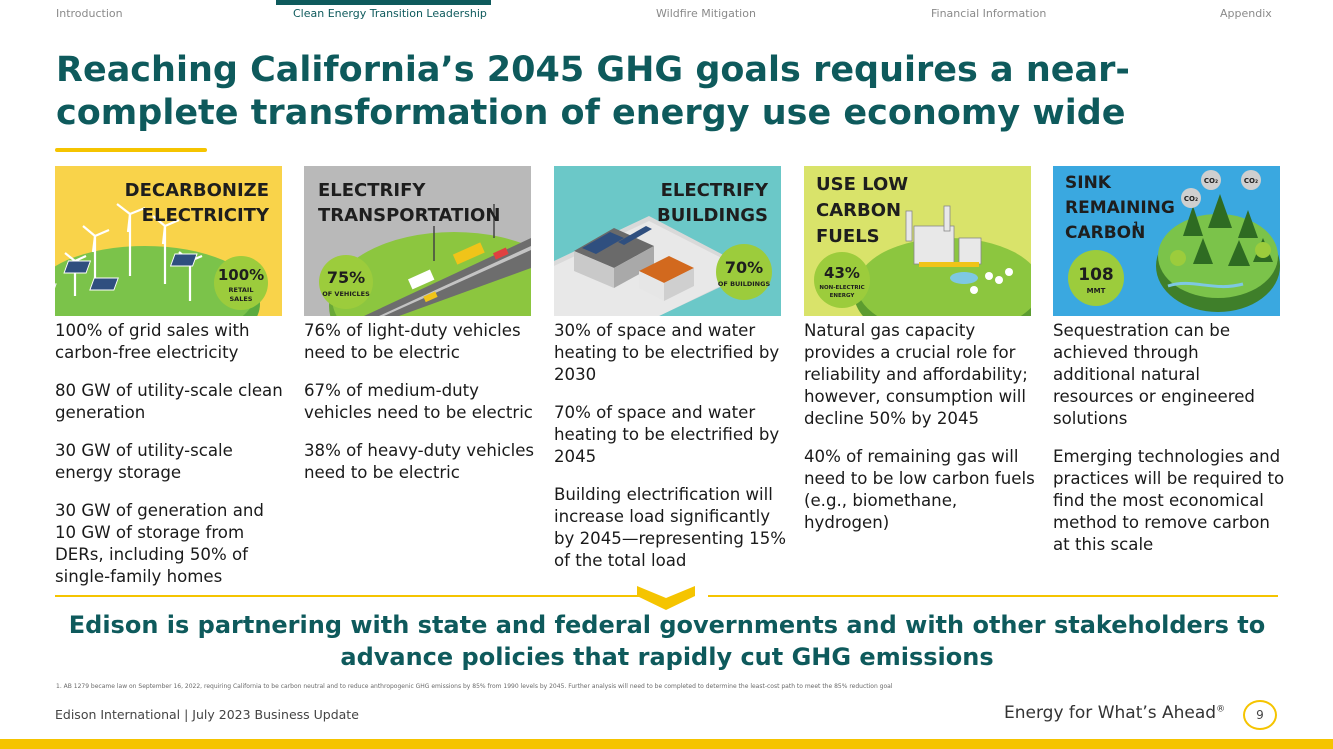 This screenshot has height=749, width=1333. I want to click on divider-line-left, so click(353, 596).